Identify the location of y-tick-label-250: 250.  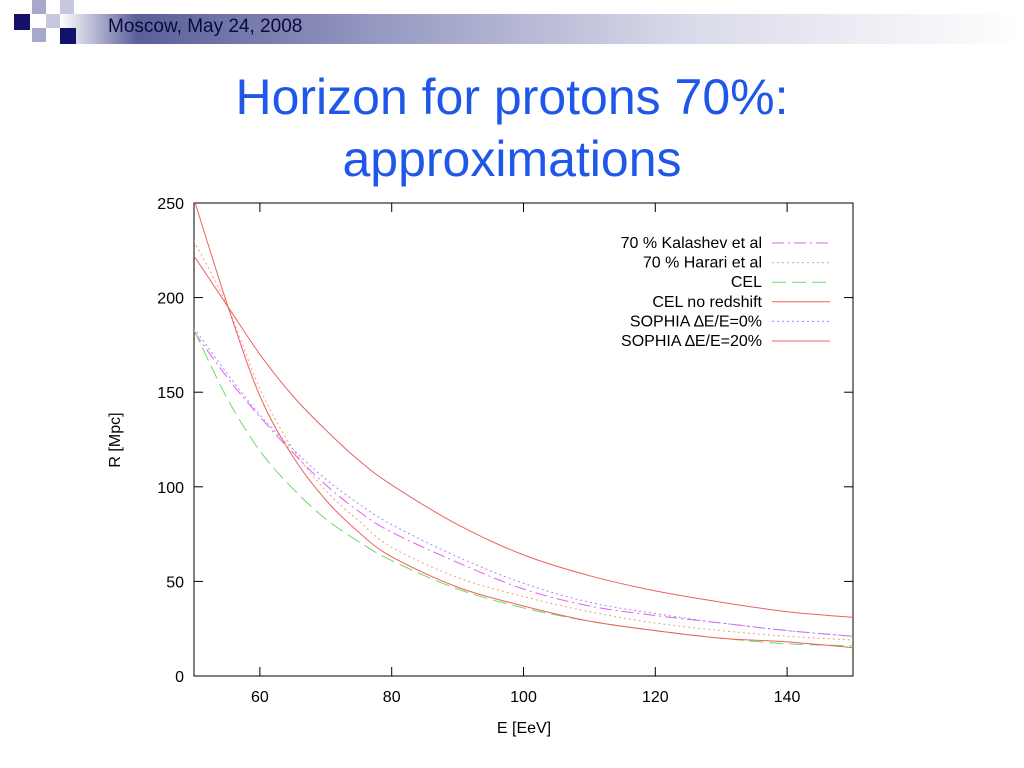
(170, 204).